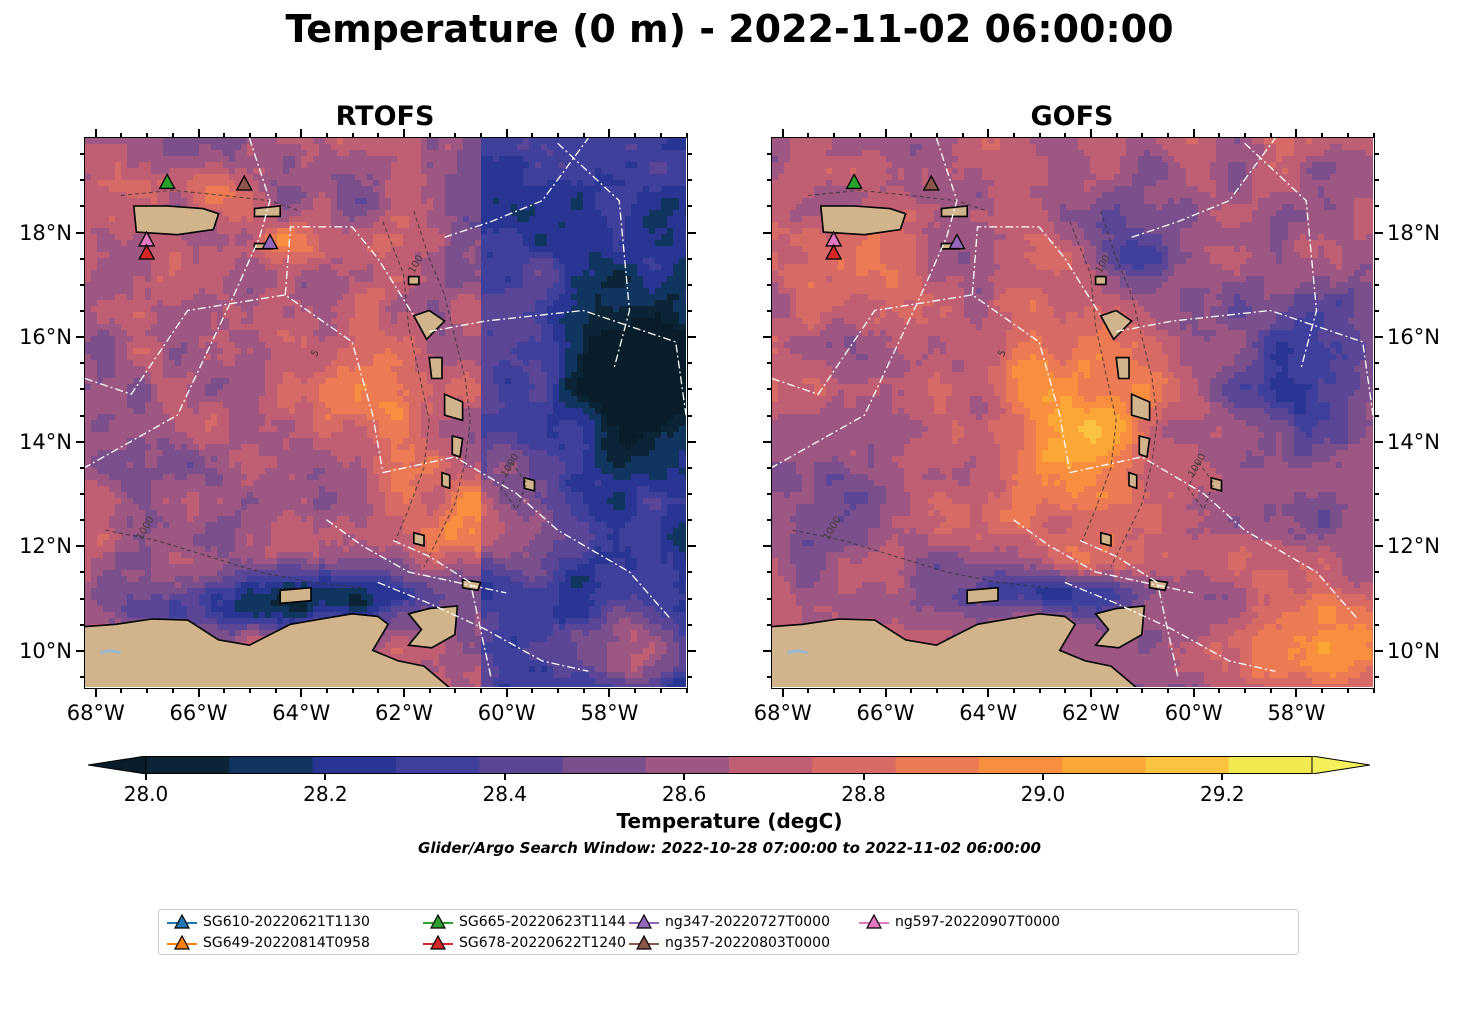 This screenshot has width=1459, height=1014. I want to click on y-tick-label: 14°N, so click(1413, 441).